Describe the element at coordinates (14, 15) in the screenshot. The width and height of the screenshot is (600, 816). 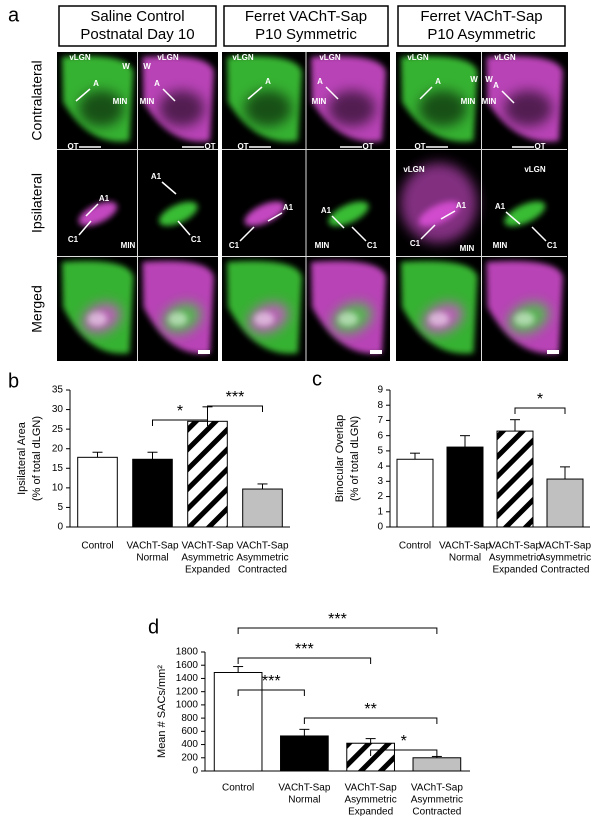
I see `panel-label: a` at that location.